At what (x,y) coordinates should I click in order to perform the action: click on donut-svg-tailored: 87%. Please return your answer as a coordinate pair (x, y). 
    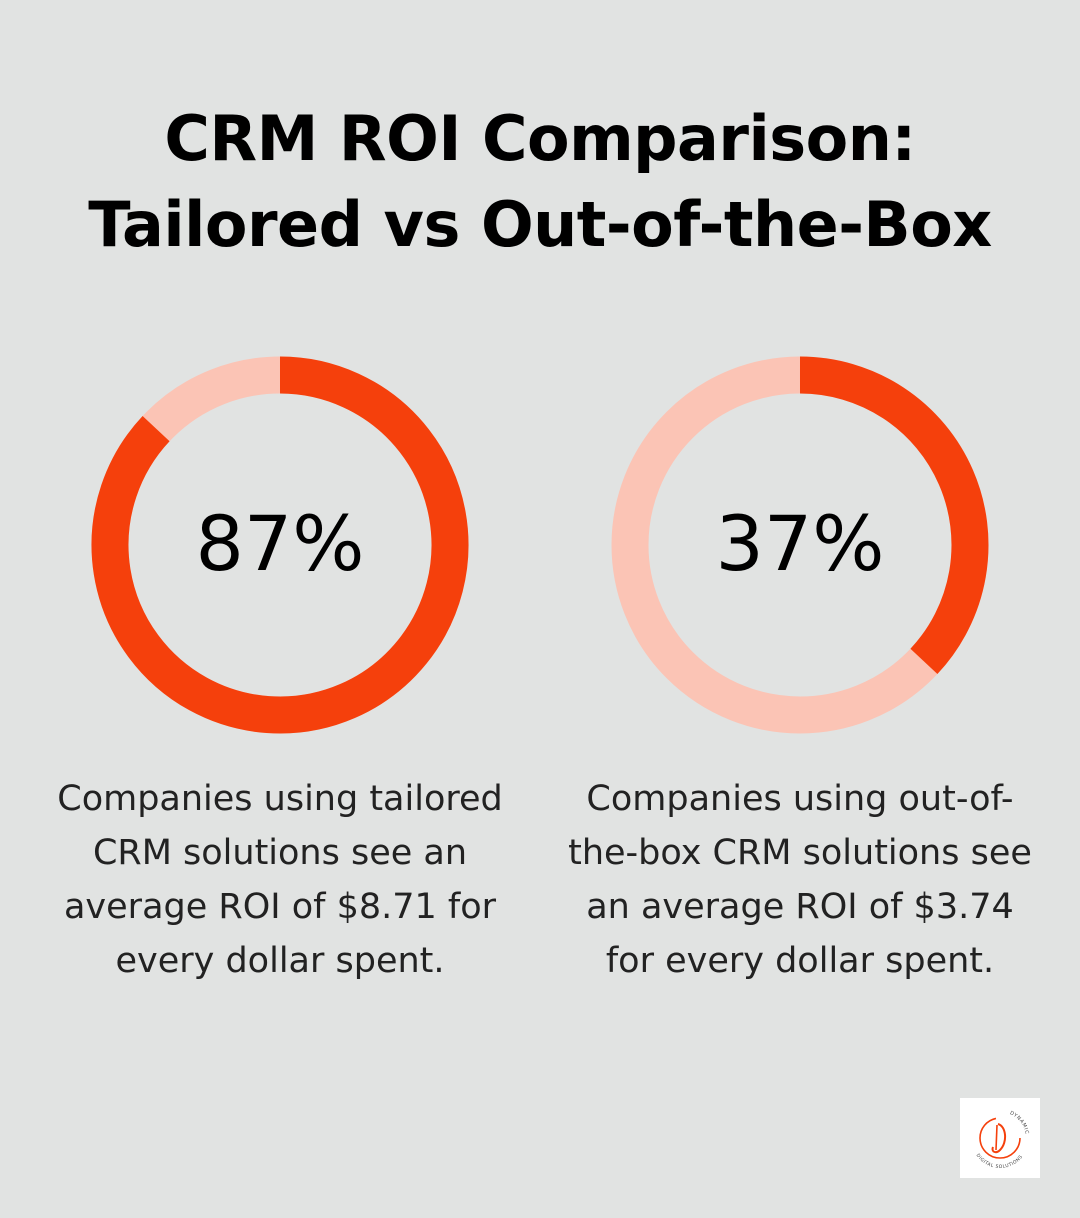
    Looking at the image, I should click on (280, 545).